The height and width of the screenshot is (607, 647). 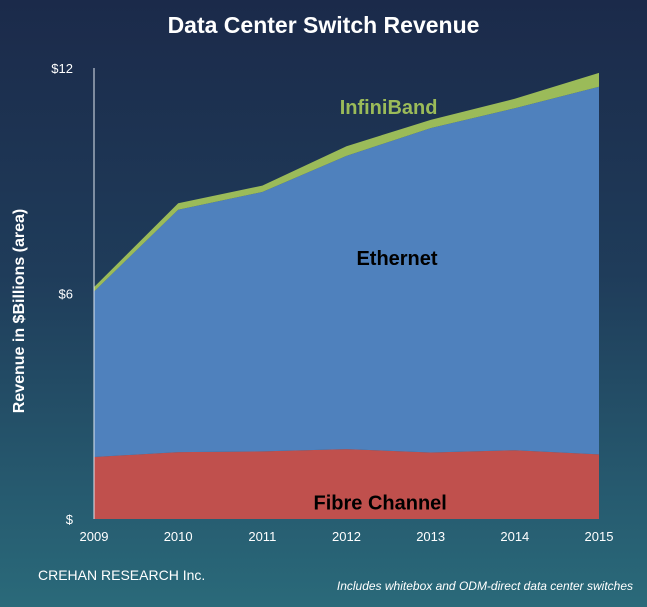 What do you see at coordinates (70, 519) in the screenshot?
I see `y-tick-label: $` at bounding box center [70, 519].